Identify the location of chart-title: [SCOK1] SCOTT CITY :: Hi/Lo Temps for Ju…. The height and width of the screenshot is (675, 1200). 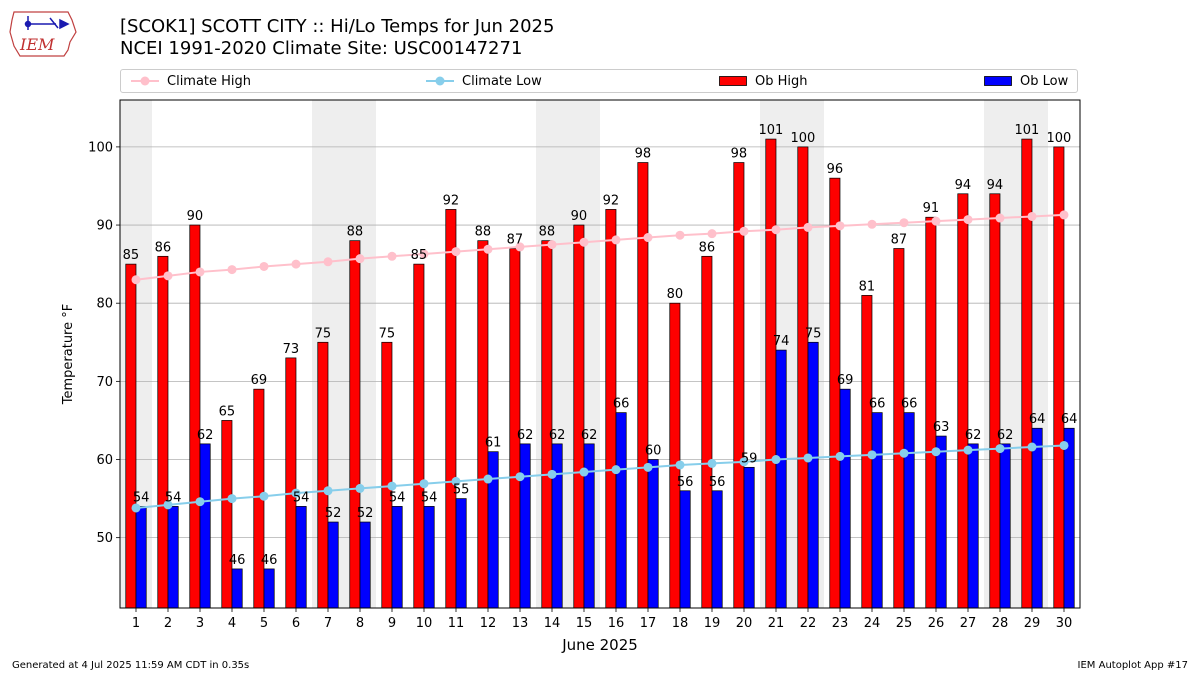
(337, 38).